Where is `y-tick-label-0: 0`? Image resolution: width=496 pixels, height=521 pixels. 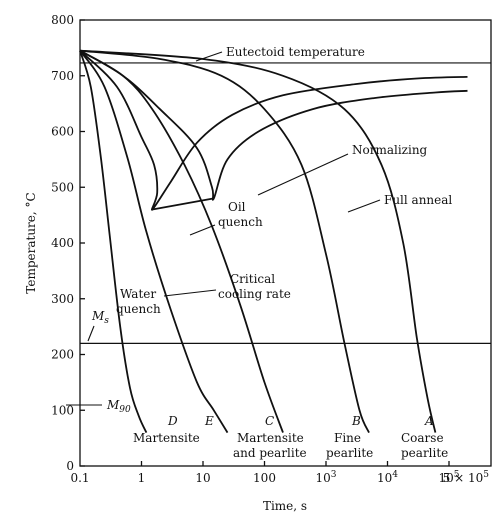 y-tick-label-0: 0 is located at coordinates (70, 466).